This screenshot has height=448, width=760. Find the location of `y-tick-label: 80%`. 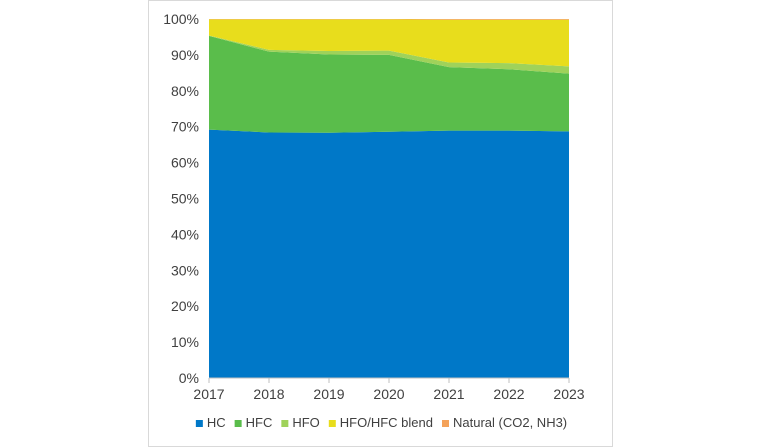

y-tick-label: 80% is located at coordinates (185, 91).